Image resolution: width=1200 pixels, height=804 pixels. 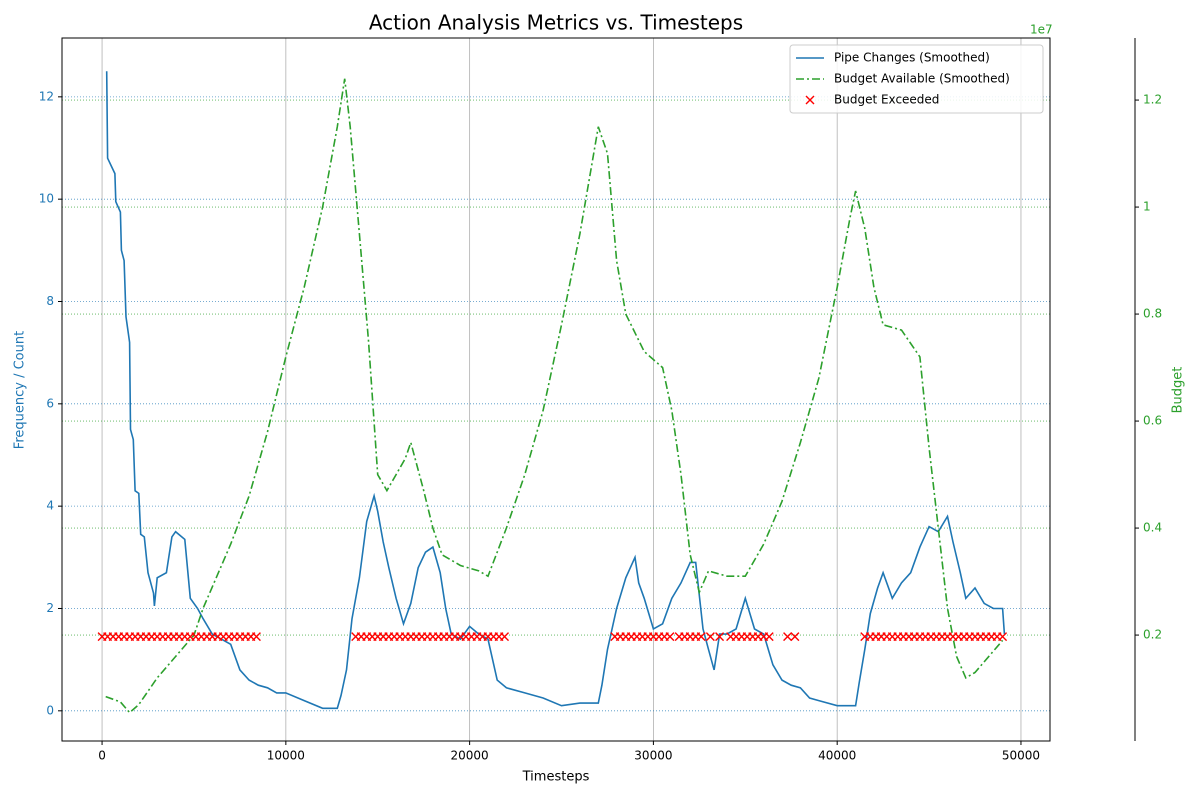 What do you see at coordinates (886, 100) in the screenshot?
I see `legend-label: Budget Exceeded` at bounding box center [886, 100].